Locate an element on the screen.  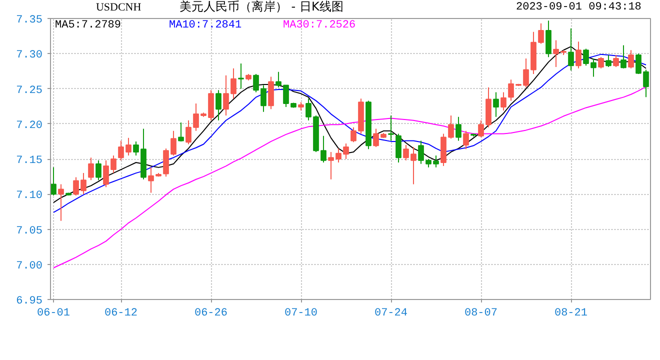
text: 2023-09-01 09:43:18 is located at coordinates (579, 8).